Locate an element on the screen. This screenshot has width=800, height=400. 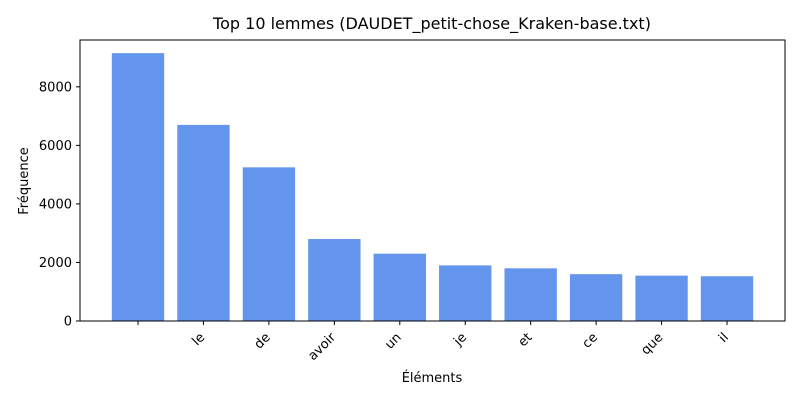
x-tick-label: et is located at coordinates (526, 340).